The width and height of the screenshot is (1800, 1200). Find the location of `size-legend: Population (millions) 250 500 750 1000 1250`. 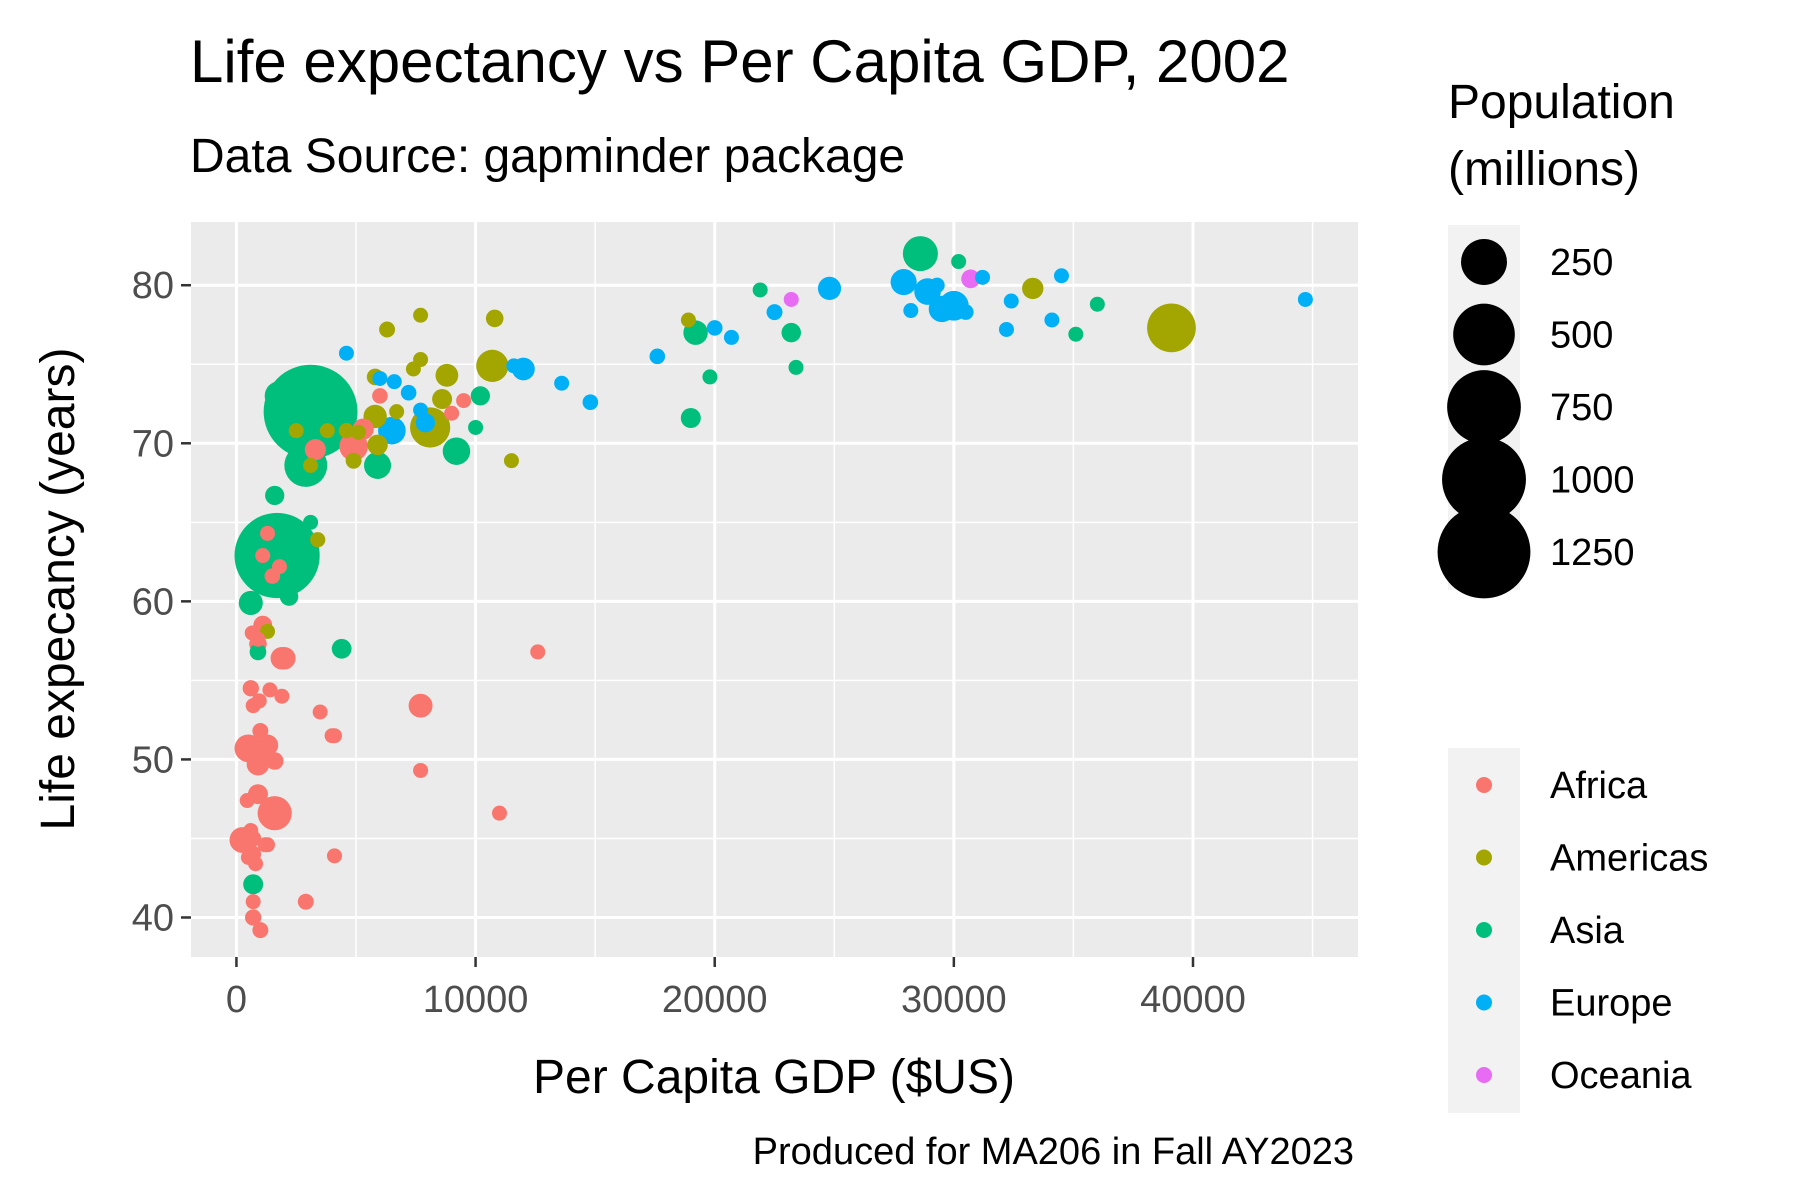

size-legend: Population (millions) 250 500 750 1000 1250 is located at coordinates (1556, 337).